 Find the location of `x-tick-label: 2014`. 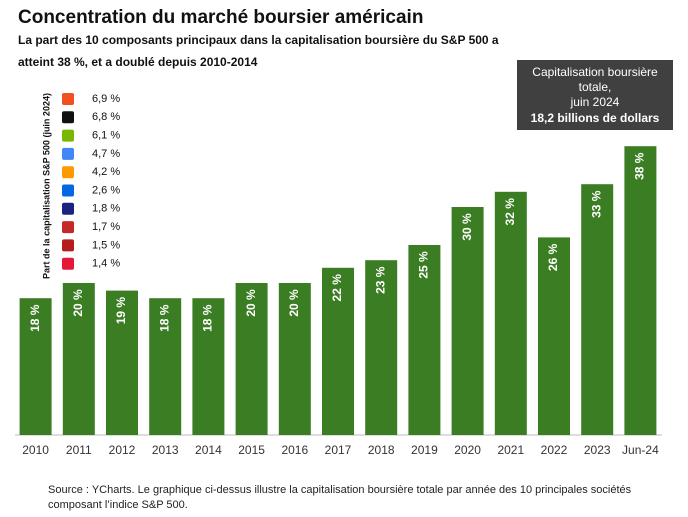

x-tick-label: 2014 is located at coordinates (208, 450).